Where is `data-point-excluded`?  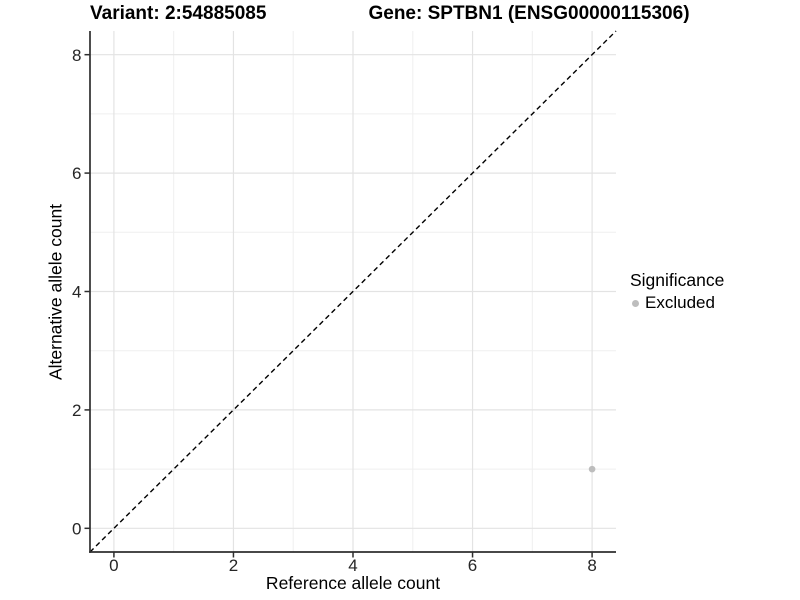
data-point-excluded is located at coordinates (592, 469).